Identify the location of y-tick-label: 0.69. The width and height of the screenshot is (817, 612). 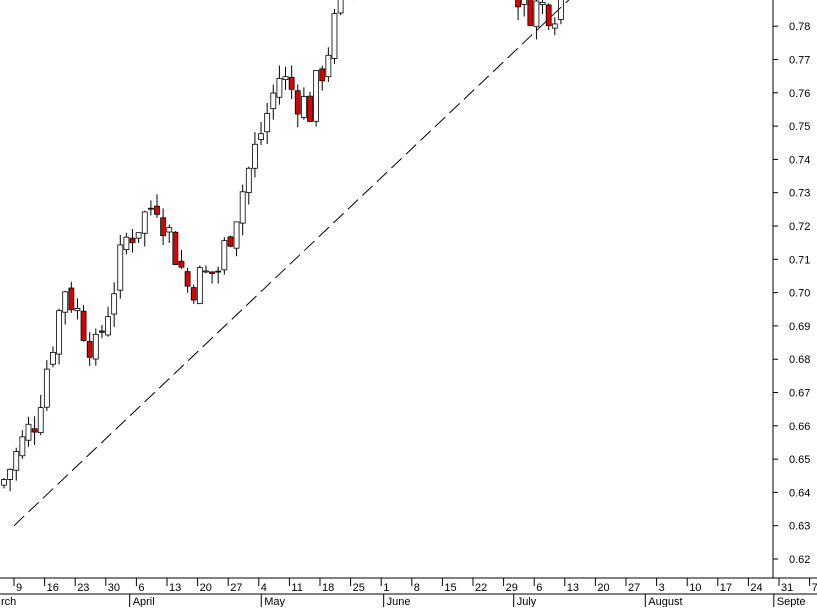
(799, 327).